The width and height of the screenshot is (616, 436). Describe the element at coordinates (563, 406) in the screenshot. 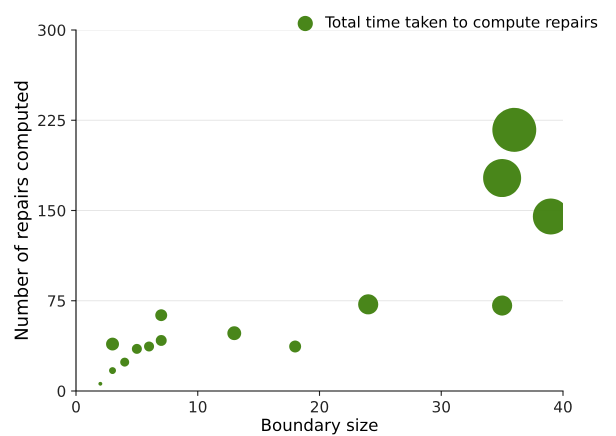

I see `x-tick-label: 40` at that location.